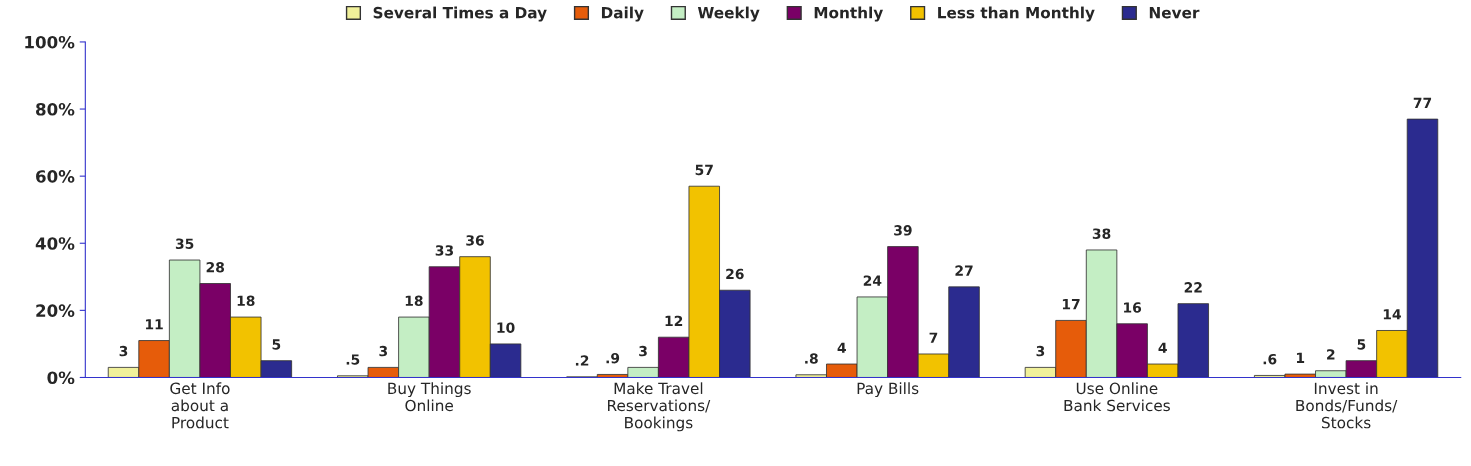  Describe the element at coordinates (933, 337) in the screenshot. I see `data-label: 7` at that location.